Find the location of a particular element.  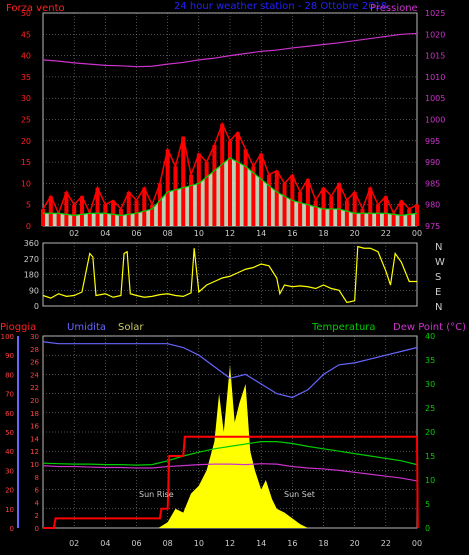

pressure-tick-label: 1010 is located at coordinates (435, 77).